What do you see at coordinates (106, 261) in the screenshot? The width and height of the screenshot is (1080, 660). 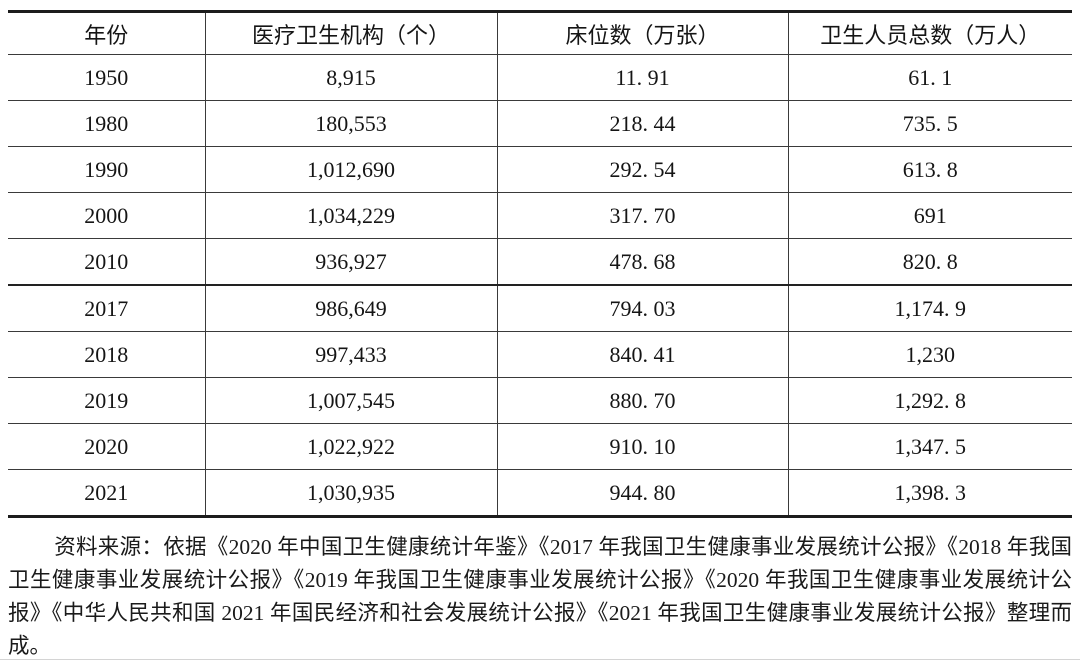 I see `year-cell: 2010` at bounding box center [106, 261].